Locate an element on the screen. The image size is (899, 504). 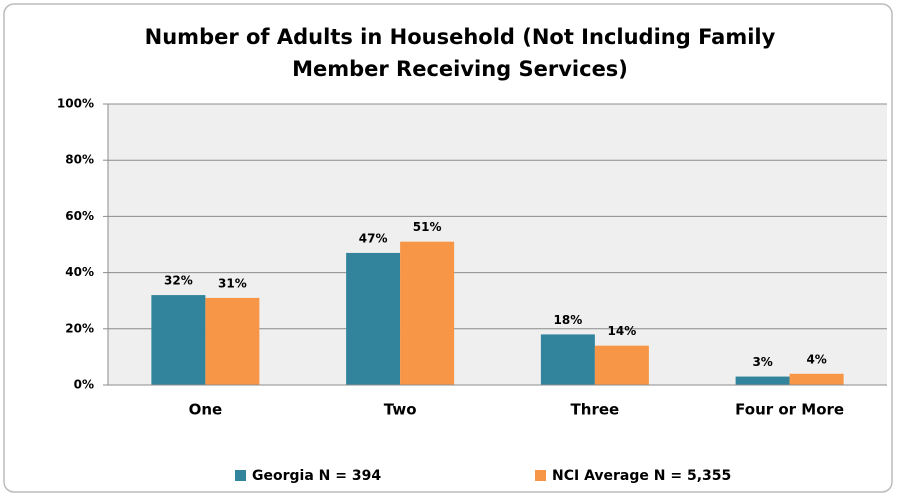
data-label: 32% is located at coordinates (178, 281).